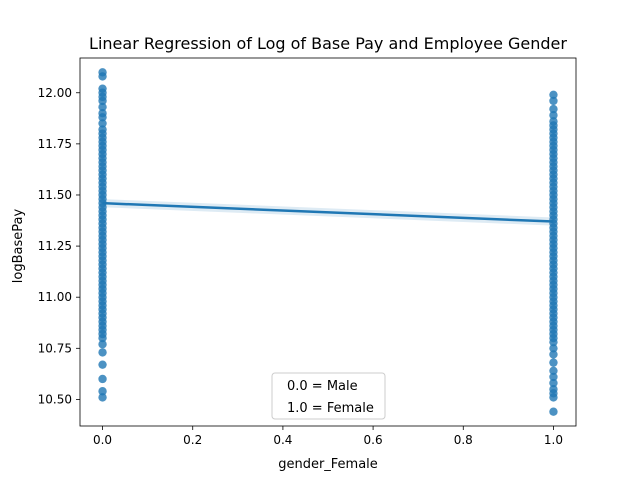 Image resolution: width=640 pixels, height=480 pixels. Describe the element at coordinates (55, 399) in the screenshot. I see `y-tick-label: 10.50` at that location.